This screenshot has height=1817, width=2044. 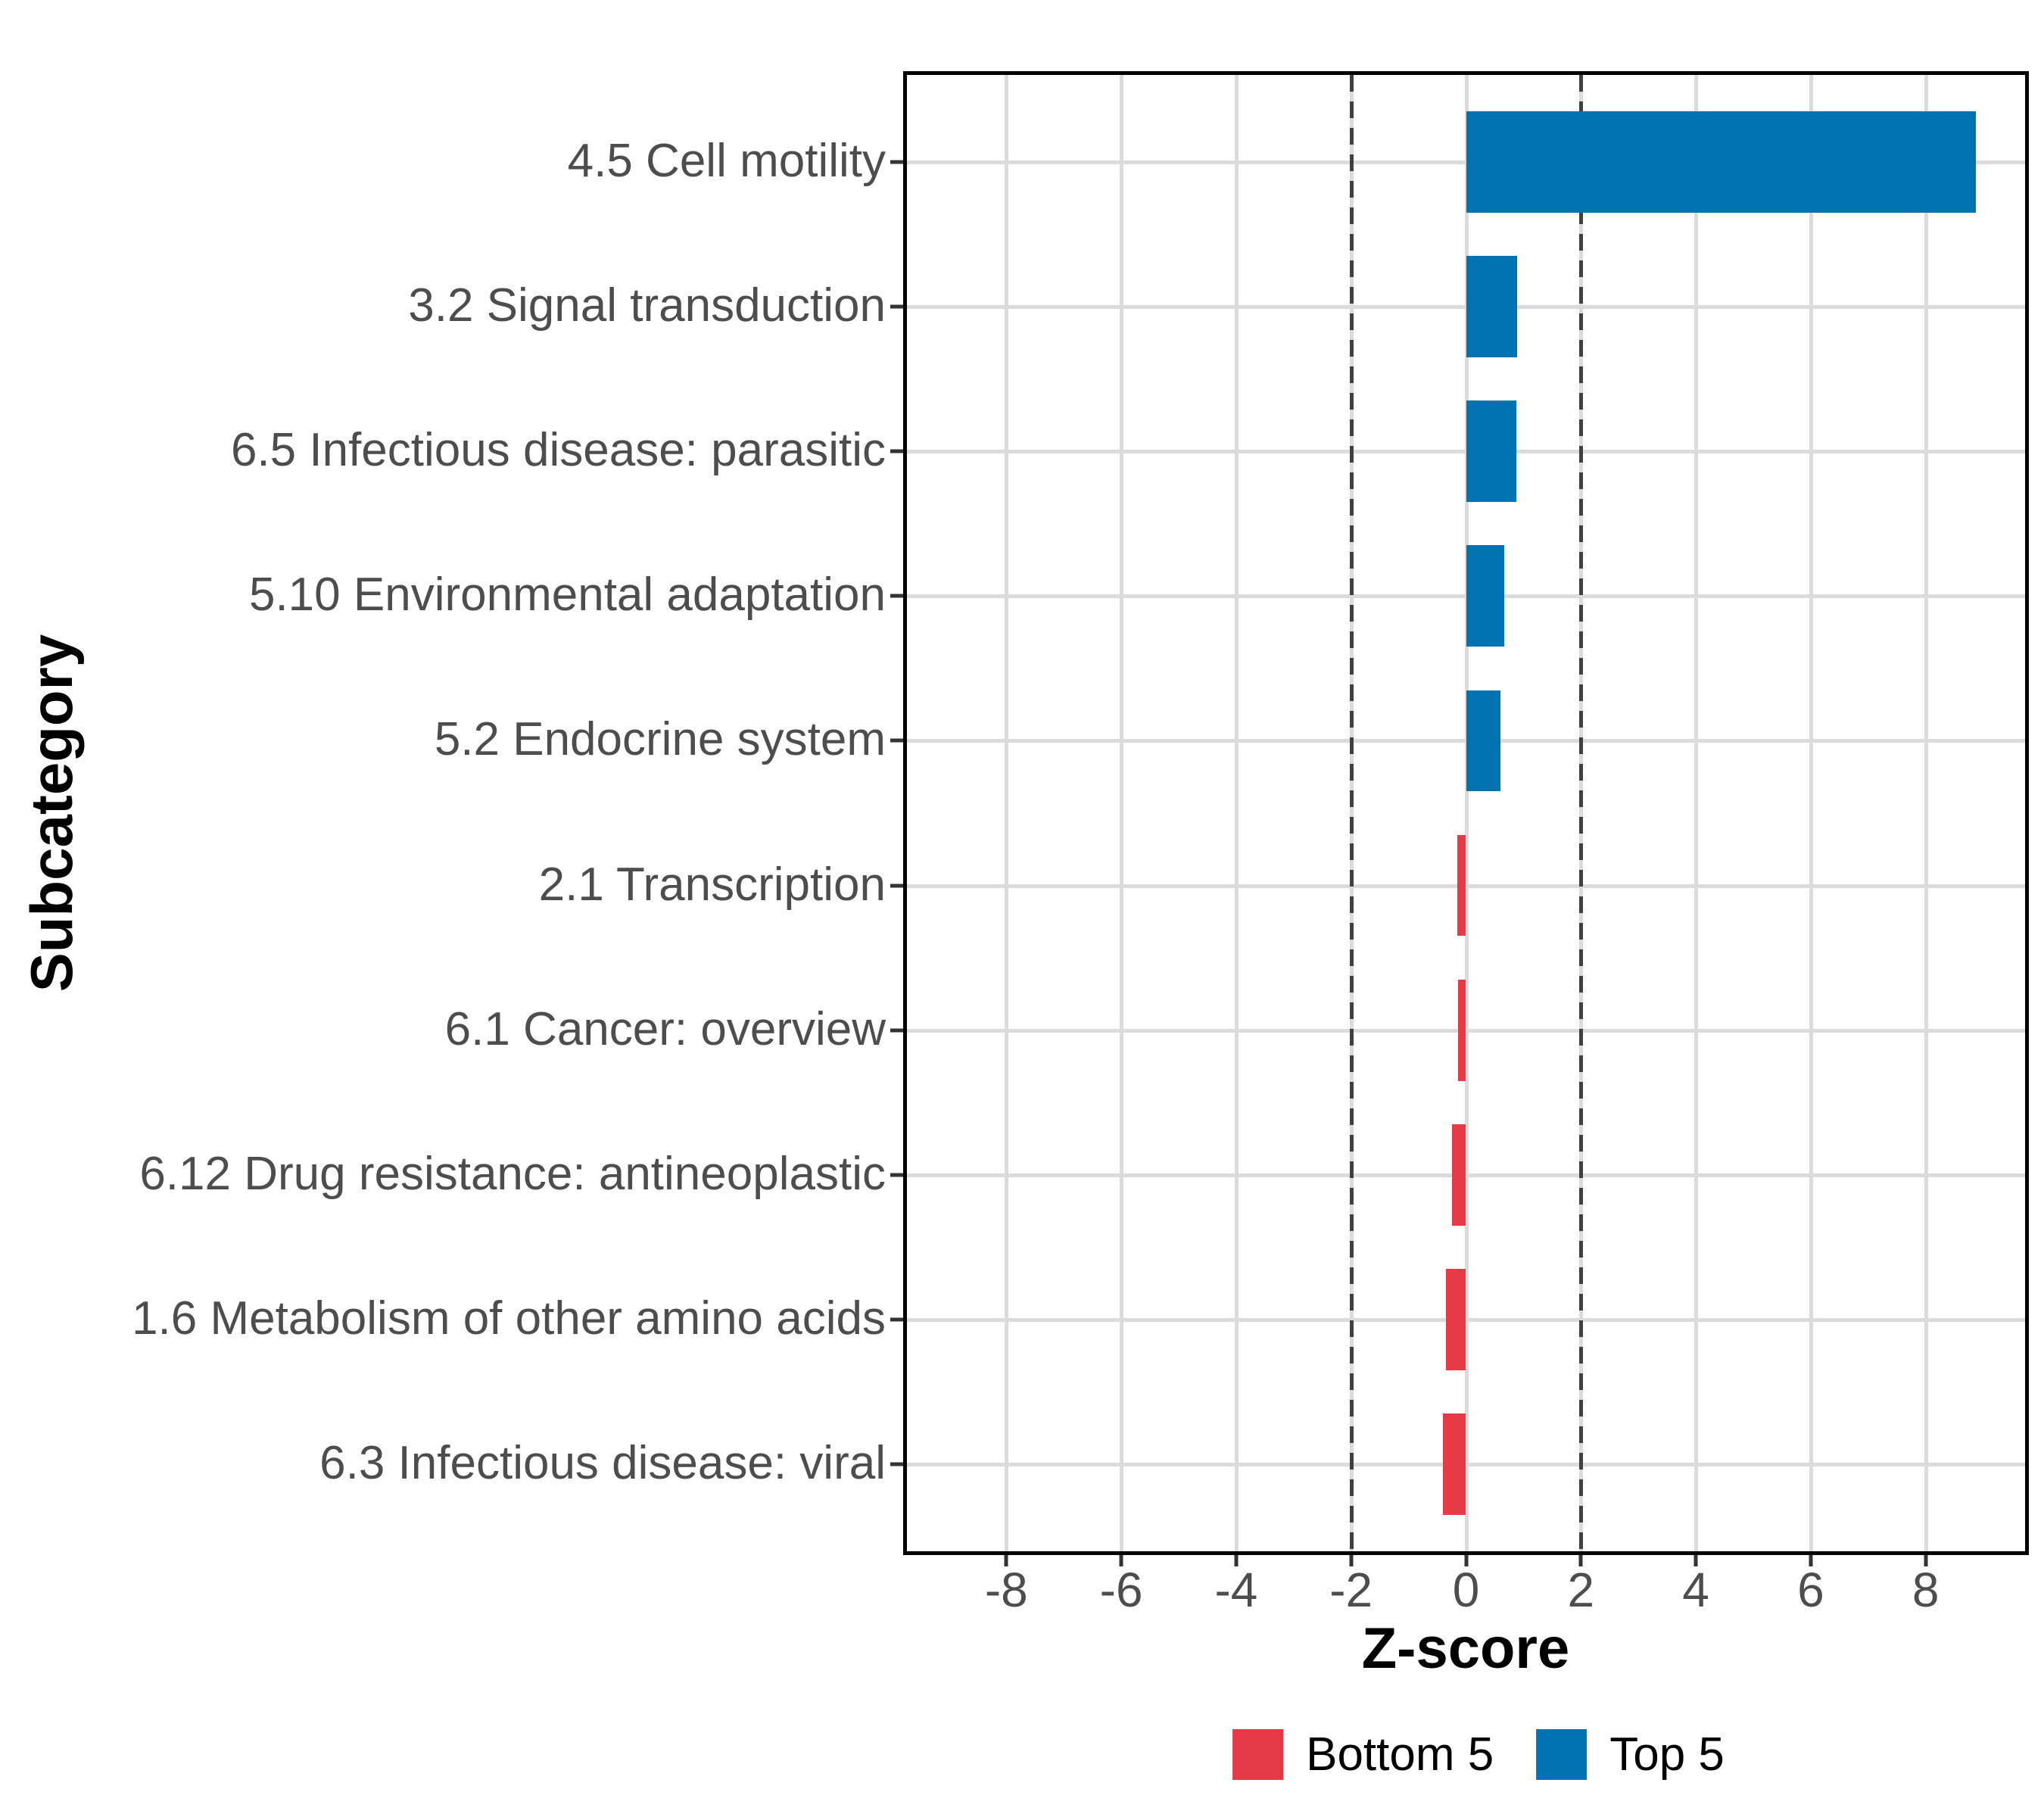 What do you see at coordinates (1236, 1590) in the screenshot?
I see `x-tick-label: -4` at bounding box center [1236, 1590].